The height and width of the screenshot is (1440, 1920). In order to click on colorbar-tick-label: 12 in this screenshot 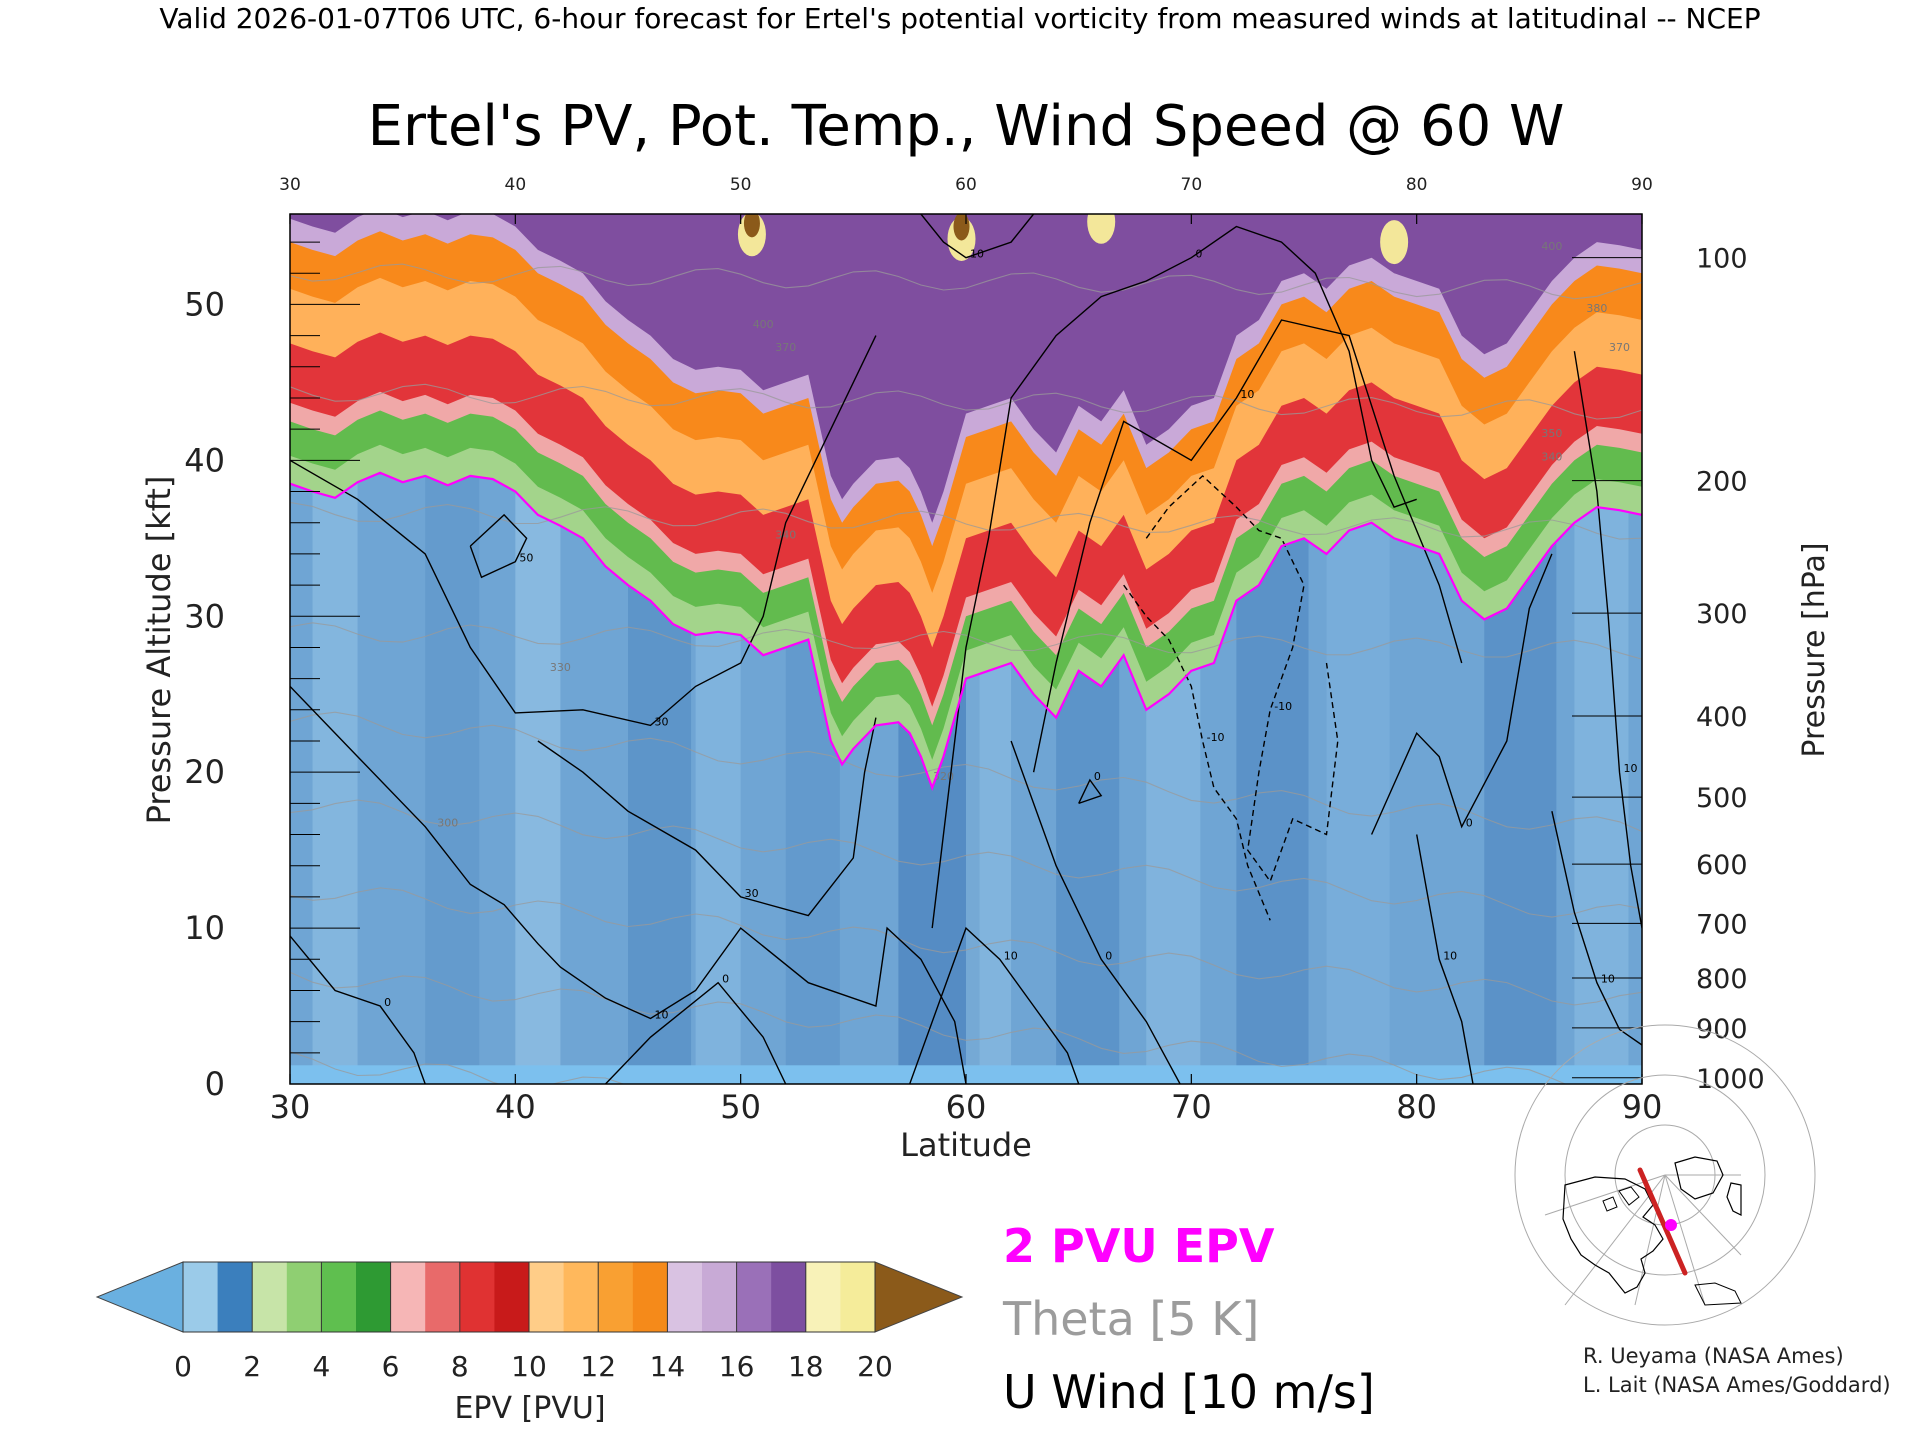, I will do `click(598, 1366)`.